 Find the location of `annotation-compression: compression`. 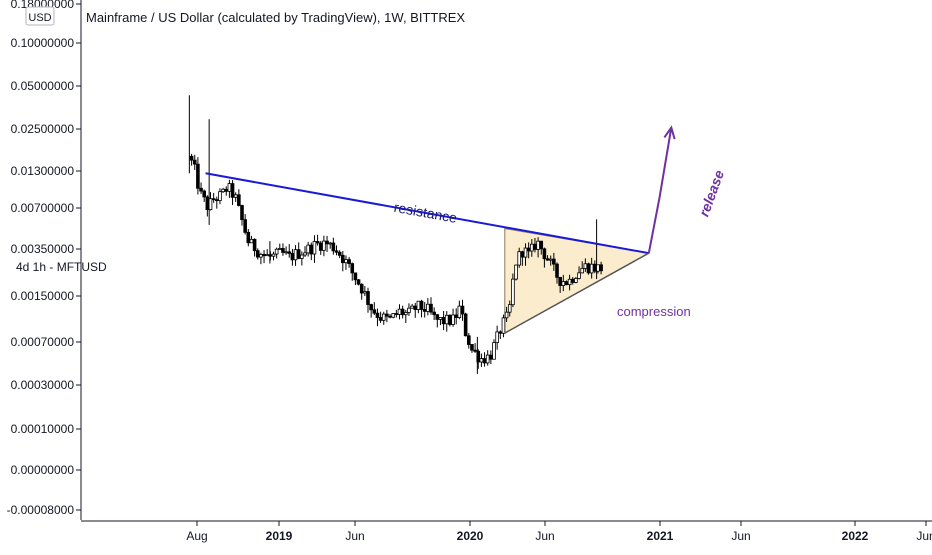

annotation-compression: compression is located at coordinates (654, 311).